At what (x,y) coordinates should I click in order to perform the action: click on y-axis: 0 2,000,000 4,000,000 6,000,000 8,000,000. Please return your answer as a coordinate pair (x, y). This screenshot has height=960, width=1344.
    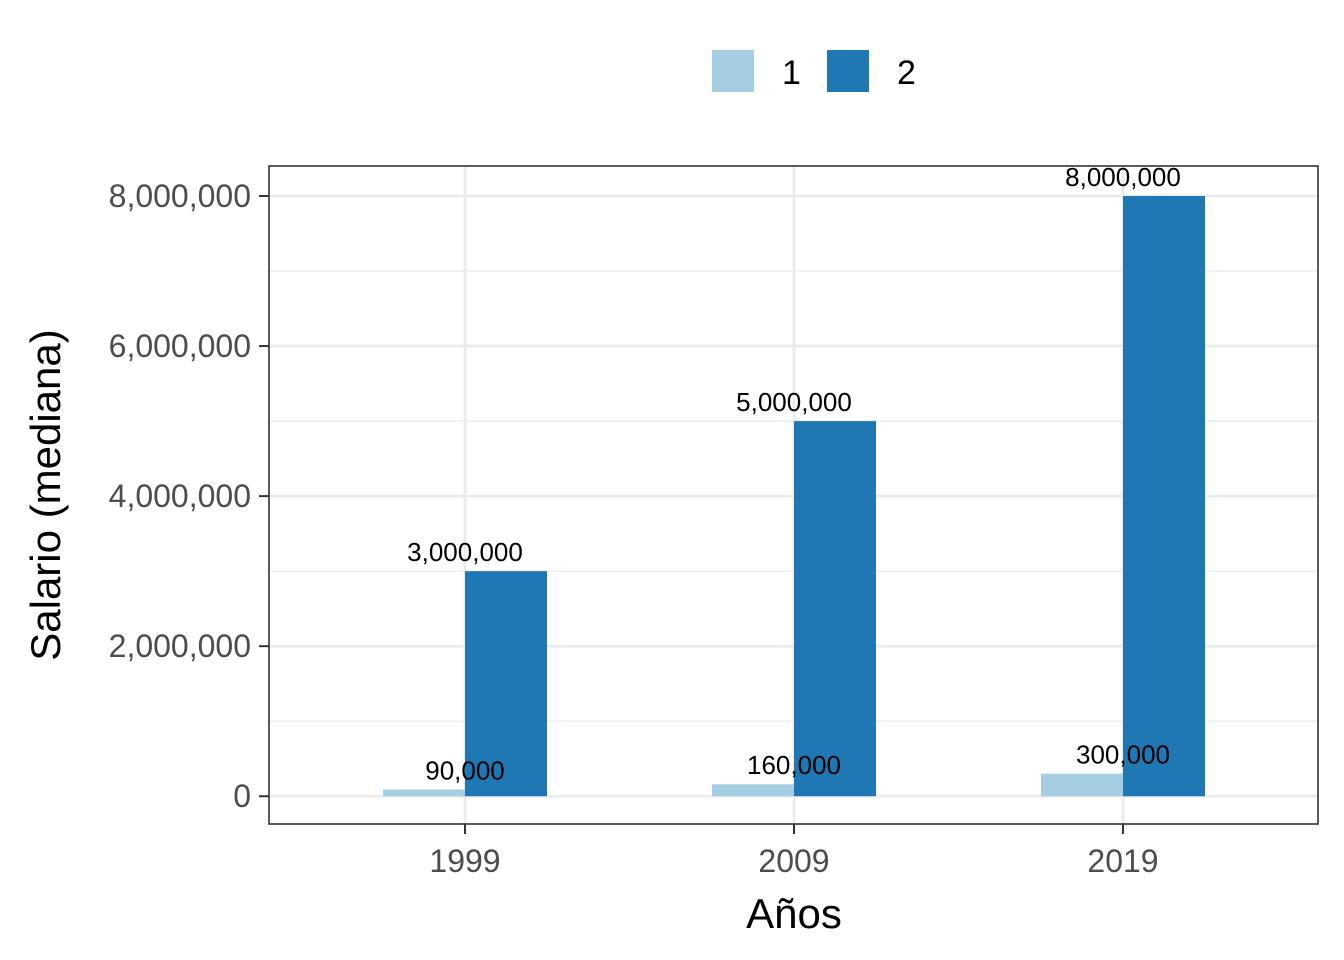
    Looking at the image, I should click on (189, 496).